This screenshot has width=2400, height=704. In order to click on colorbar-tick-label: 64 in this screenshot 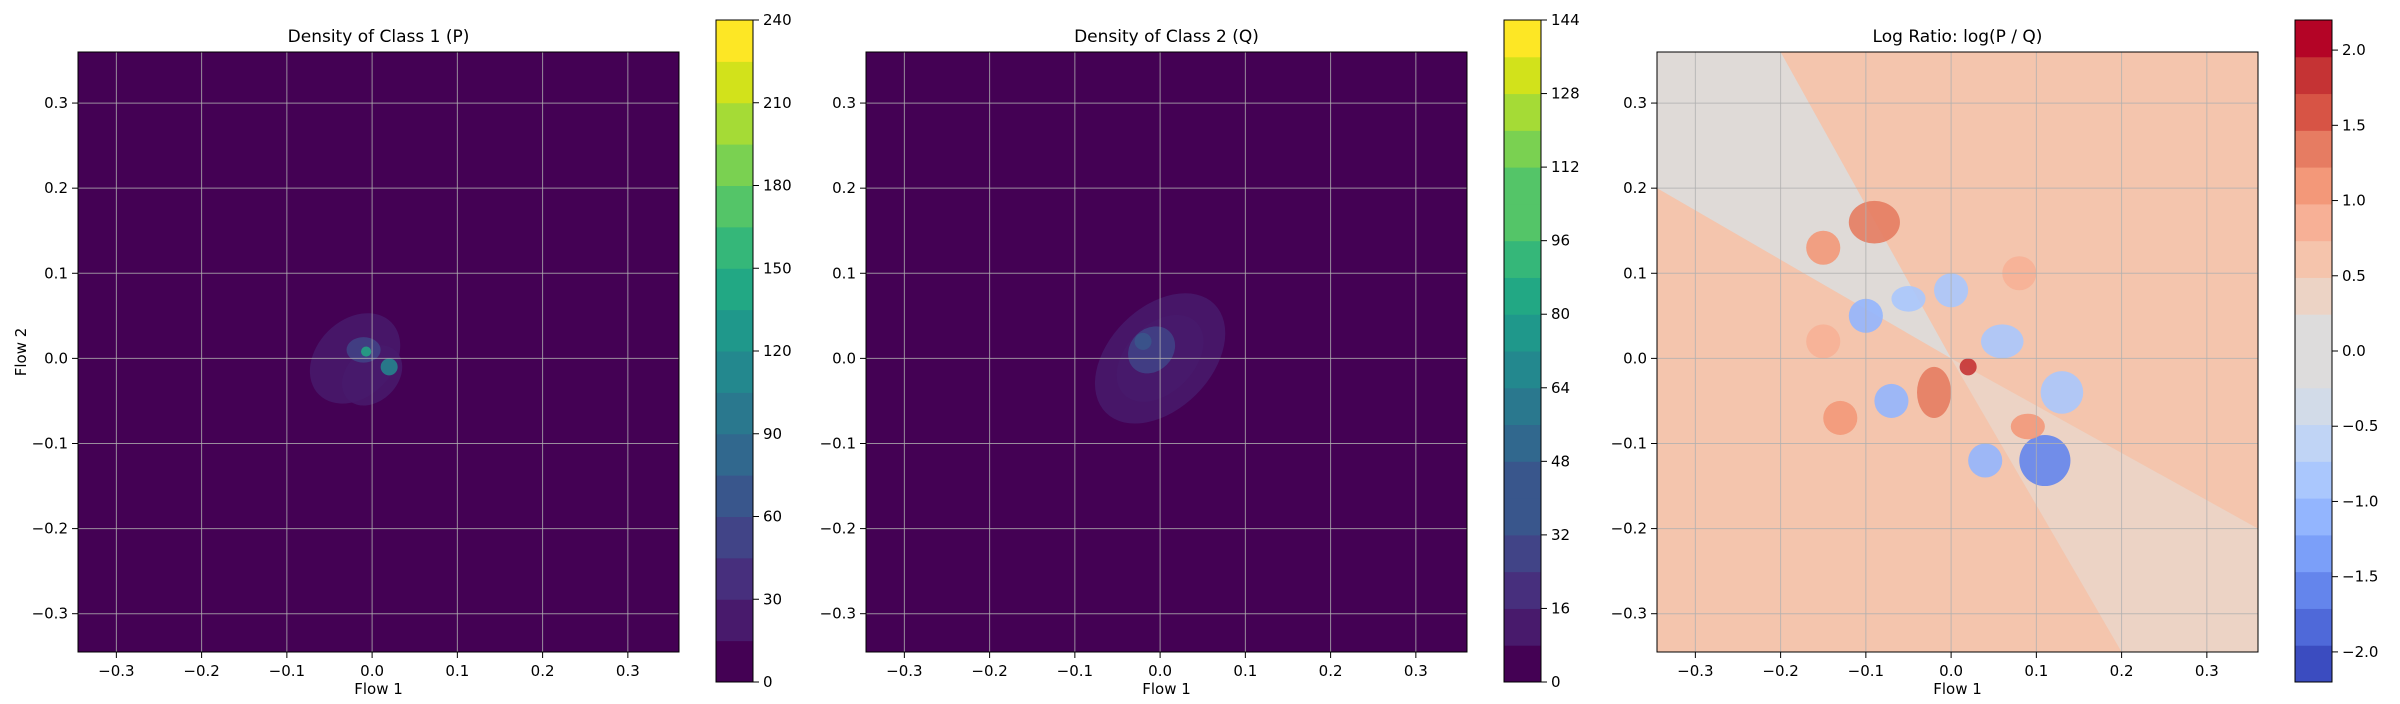, I will do `click(1560, 388)`.